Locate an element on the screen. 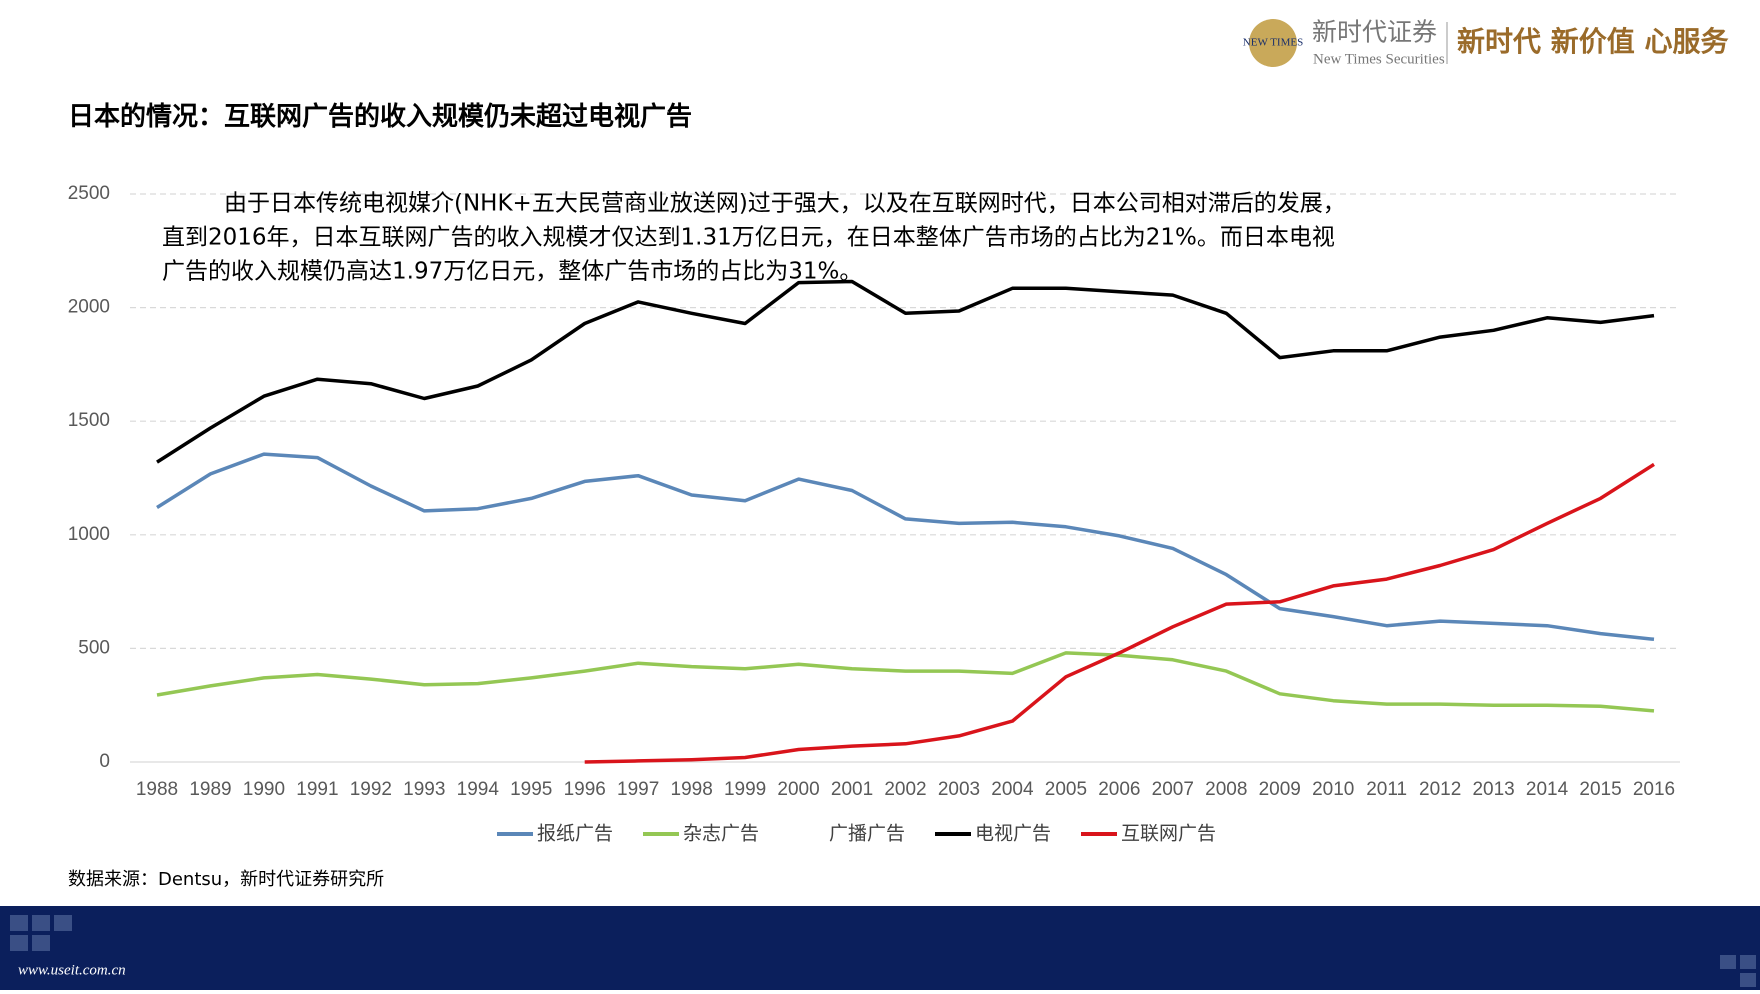 The width and height of the screenshot is (1760, 994). x-tick-label: 1993 is located at coordinates (424, 789).